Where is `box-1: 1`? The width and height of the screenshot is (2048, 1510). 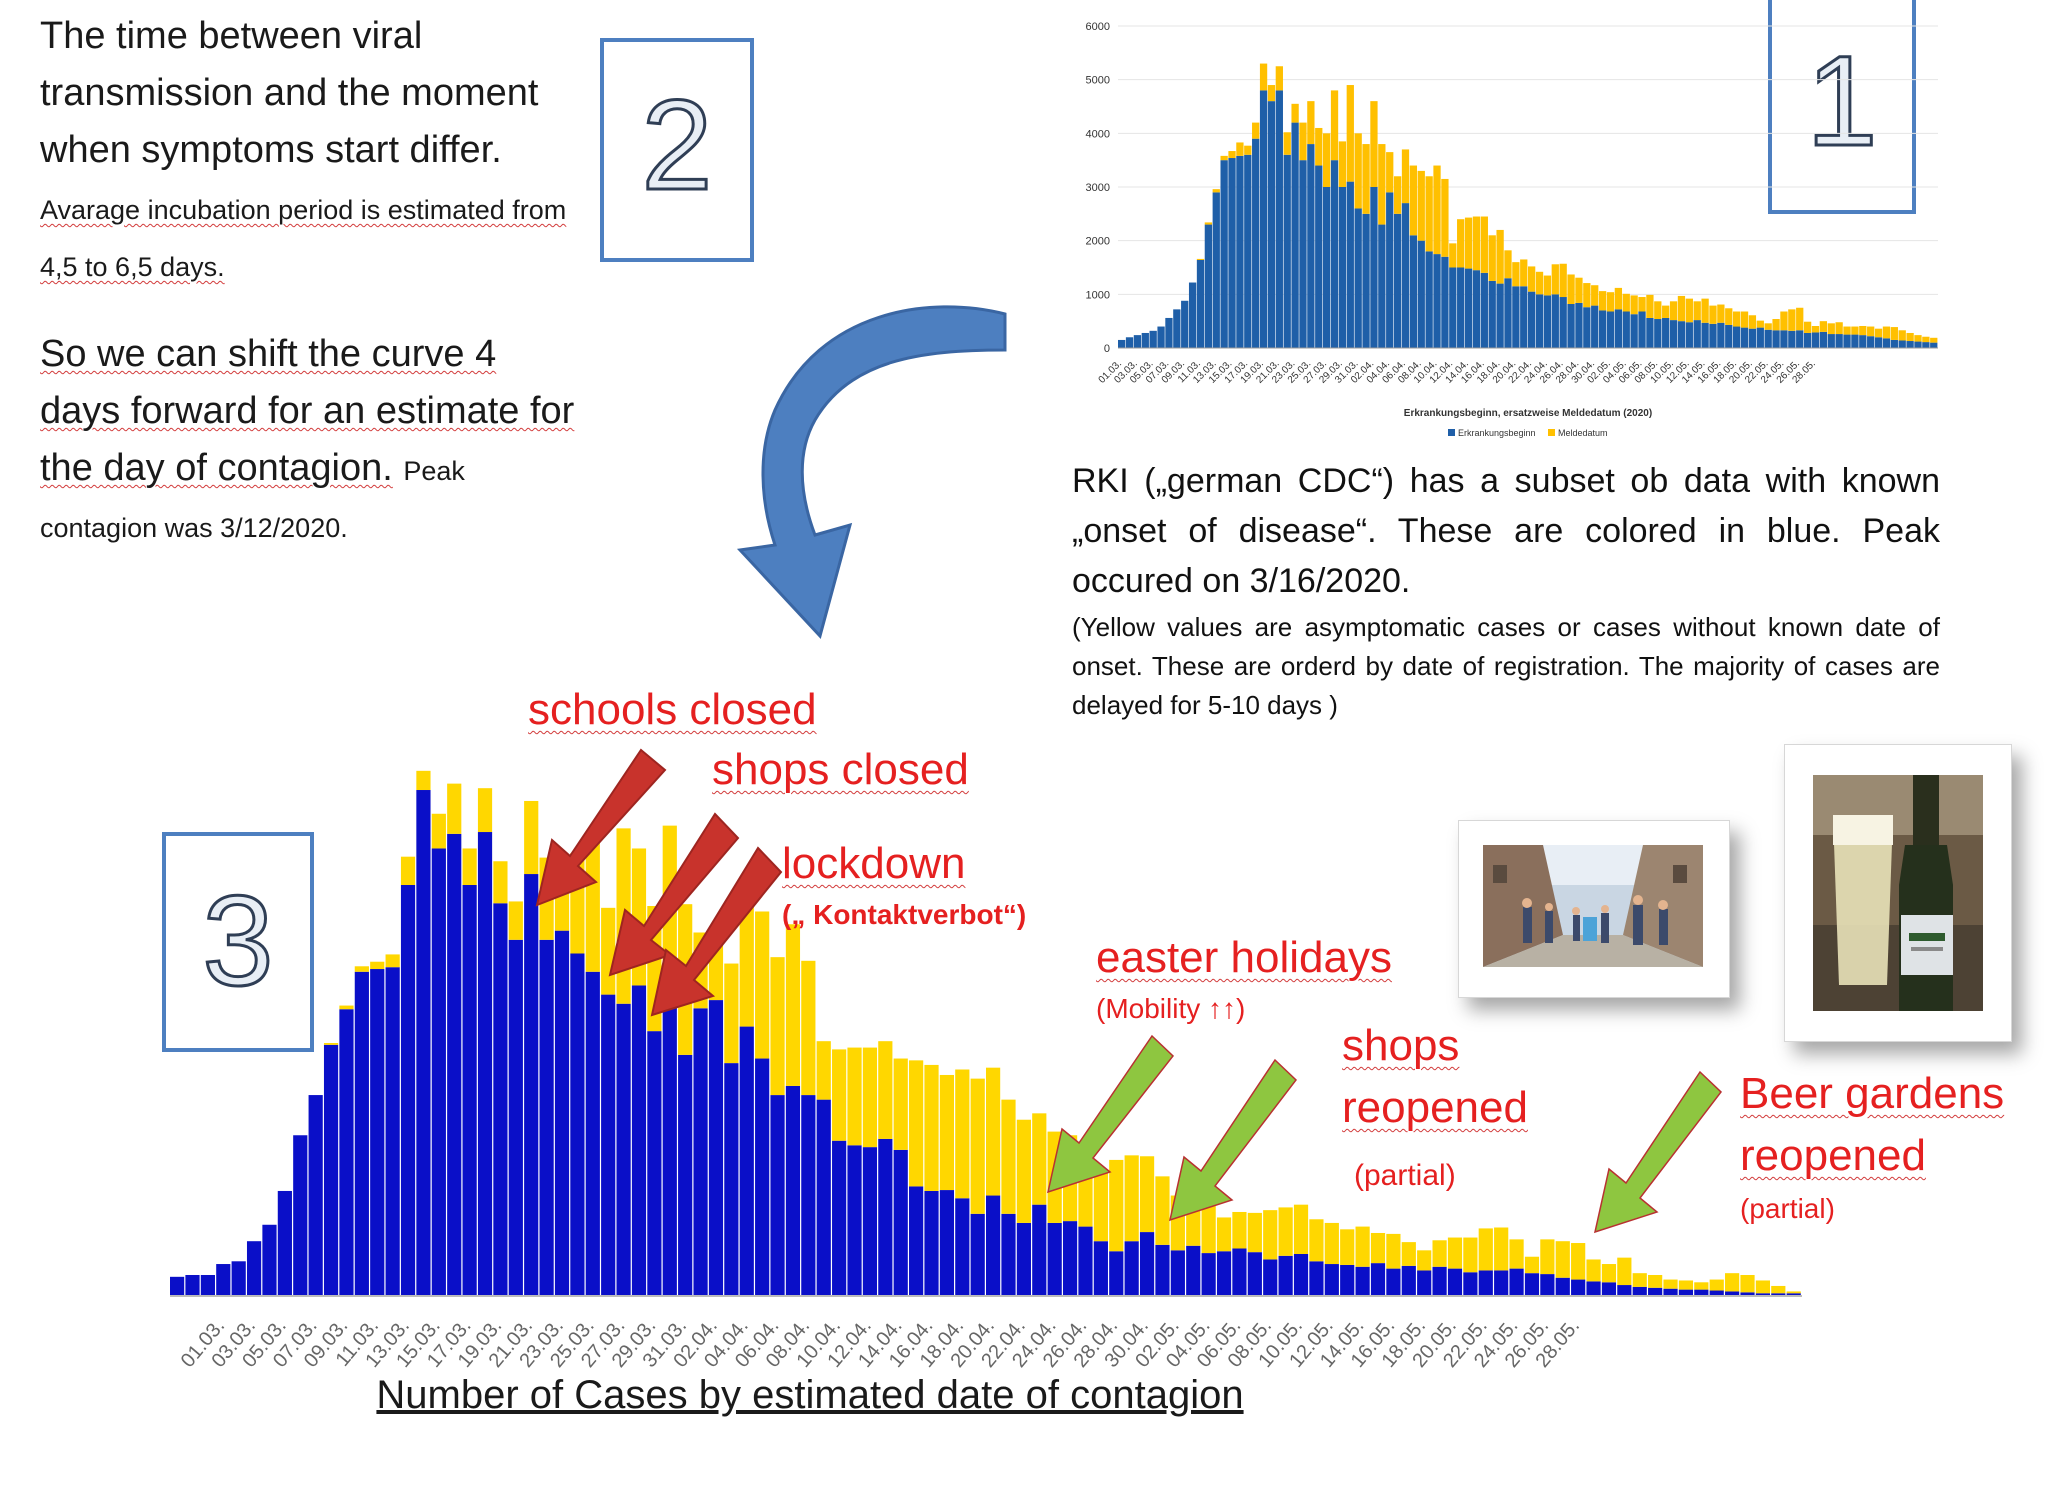 box-1: 1 is located at coordinates (1842, 107).